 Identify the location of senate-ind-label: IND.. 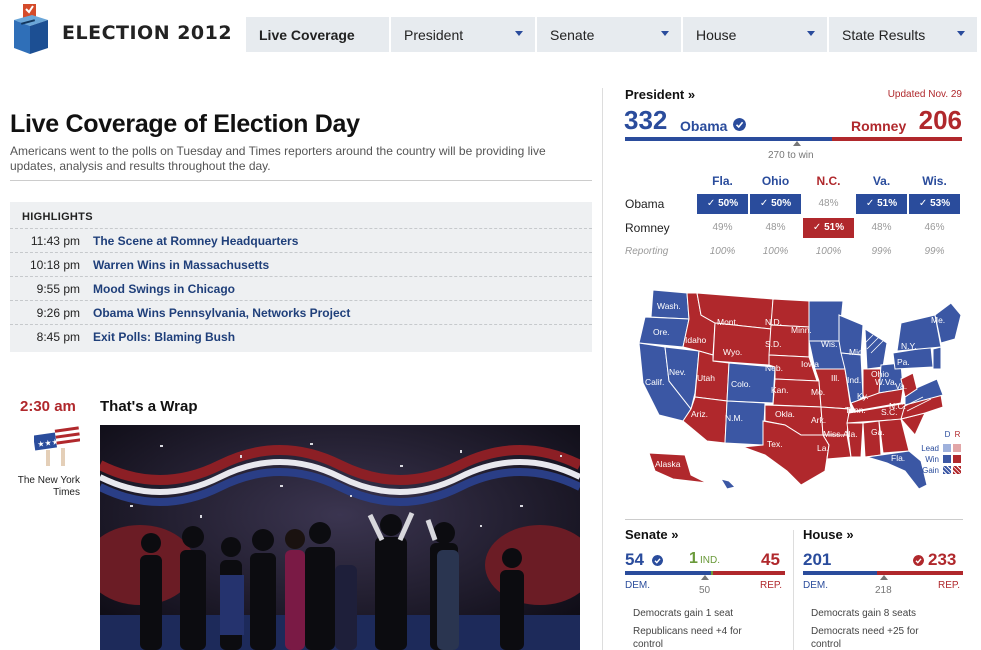
(710, 560).